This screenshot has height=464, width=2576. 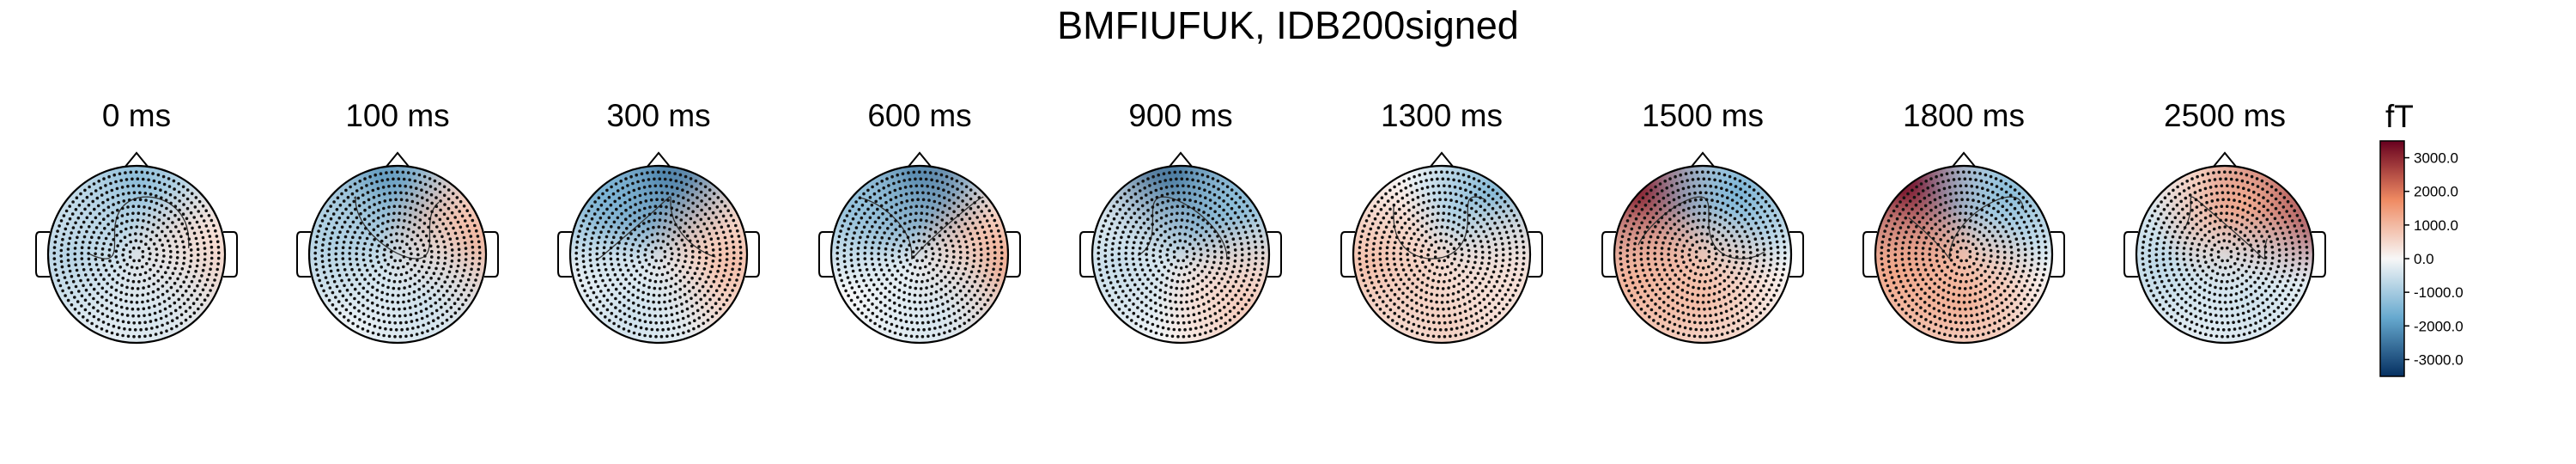 I want to click on panel-time-label: 900 ms, so click(x=1180, y=115).